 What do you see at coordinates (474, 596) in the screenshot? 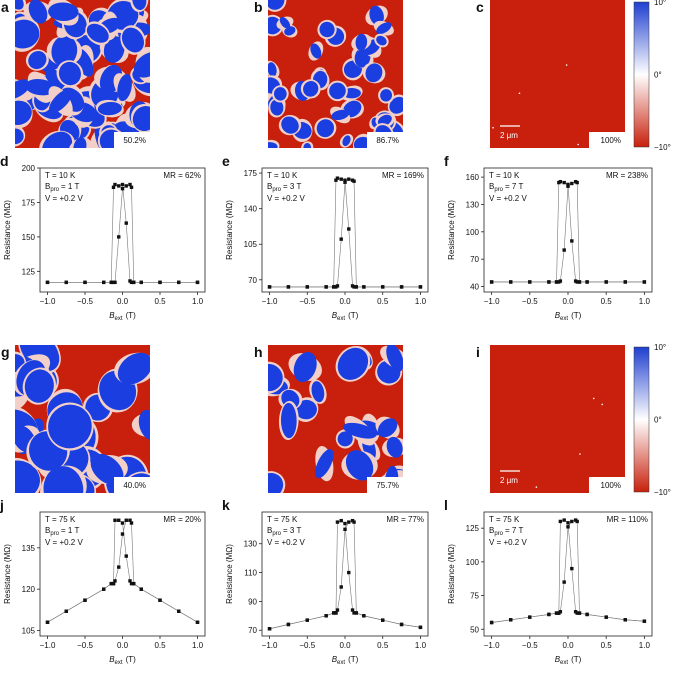
I see `y-tick-label: 75` at bounding box center [474, 596].